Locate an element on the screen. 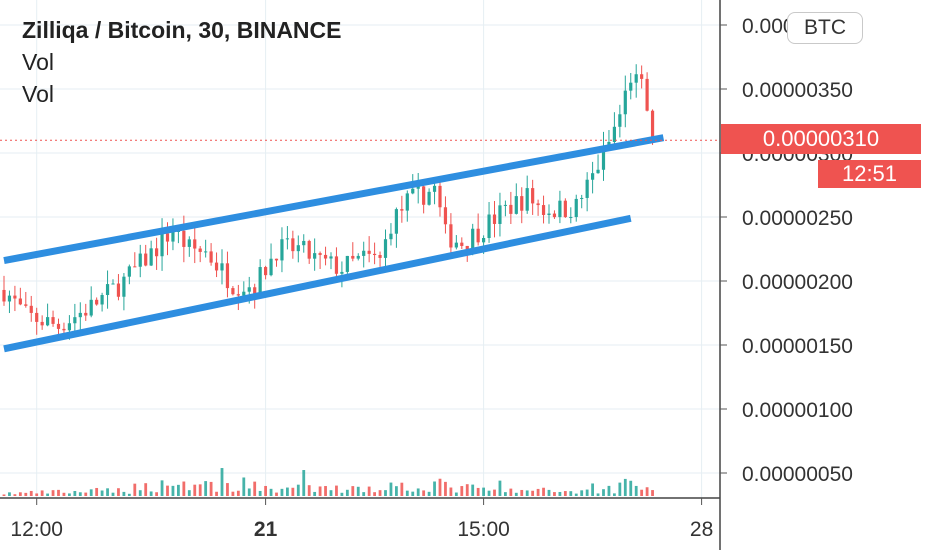 The height and width of the screenshot is (550, 932). x-tick-label: 15:00 is located at coordinates (483, 529).